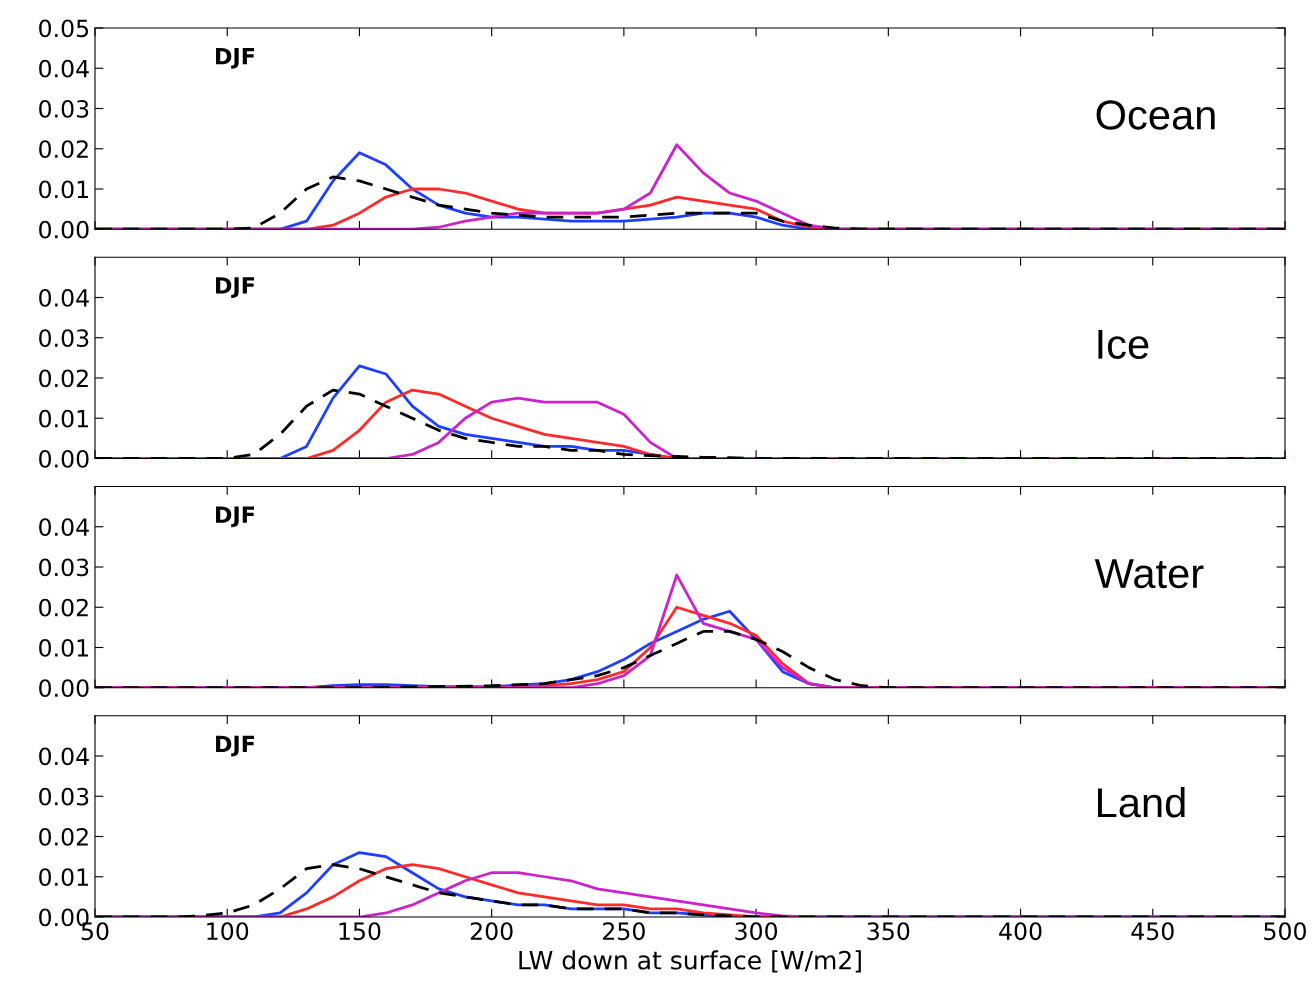 The height and width of the screenshot is (1002, 1315). What do you see at coordinates (1020, 931) in the screenshot?
I see `x-tick-label: 400` at bounding box center [1020, 931].